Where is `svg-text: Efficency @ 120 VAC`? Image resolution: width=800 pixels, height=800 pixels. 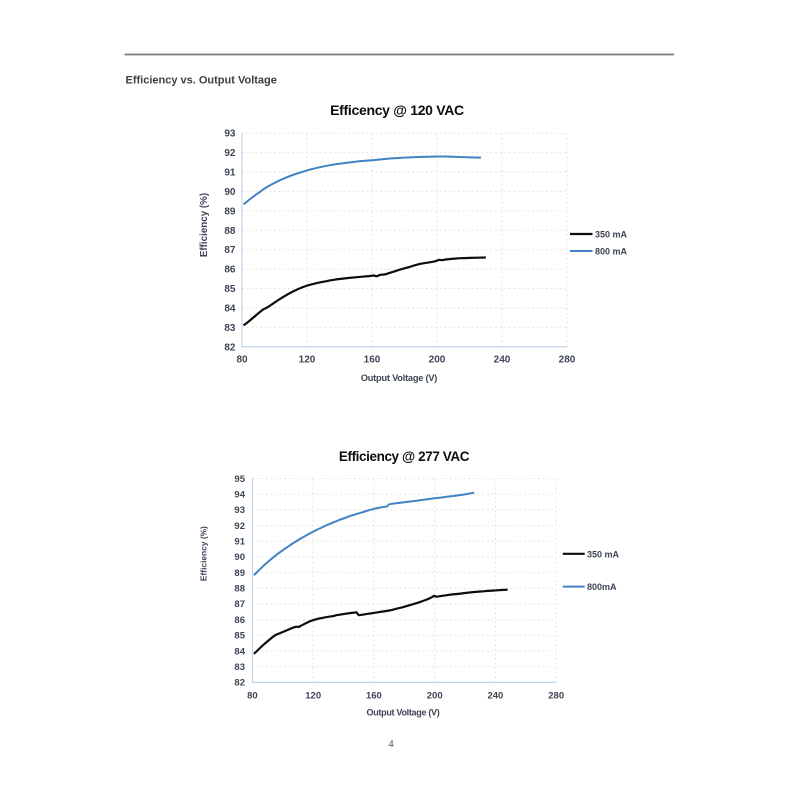
svg-text: Efficency @ 120 VAC is located at coordinates (397, 110).